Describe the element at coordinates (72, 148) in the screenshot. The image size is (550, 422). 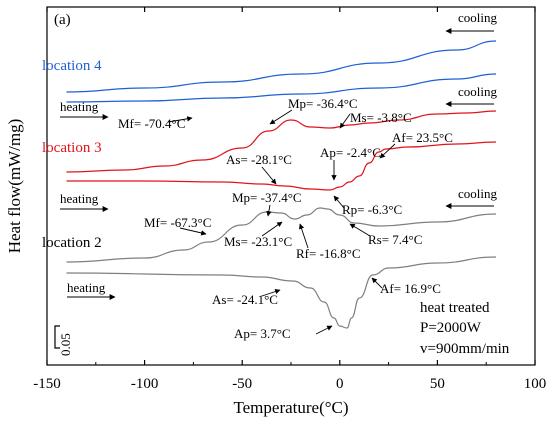
I see `series-label-location-3: location 3` at that location.